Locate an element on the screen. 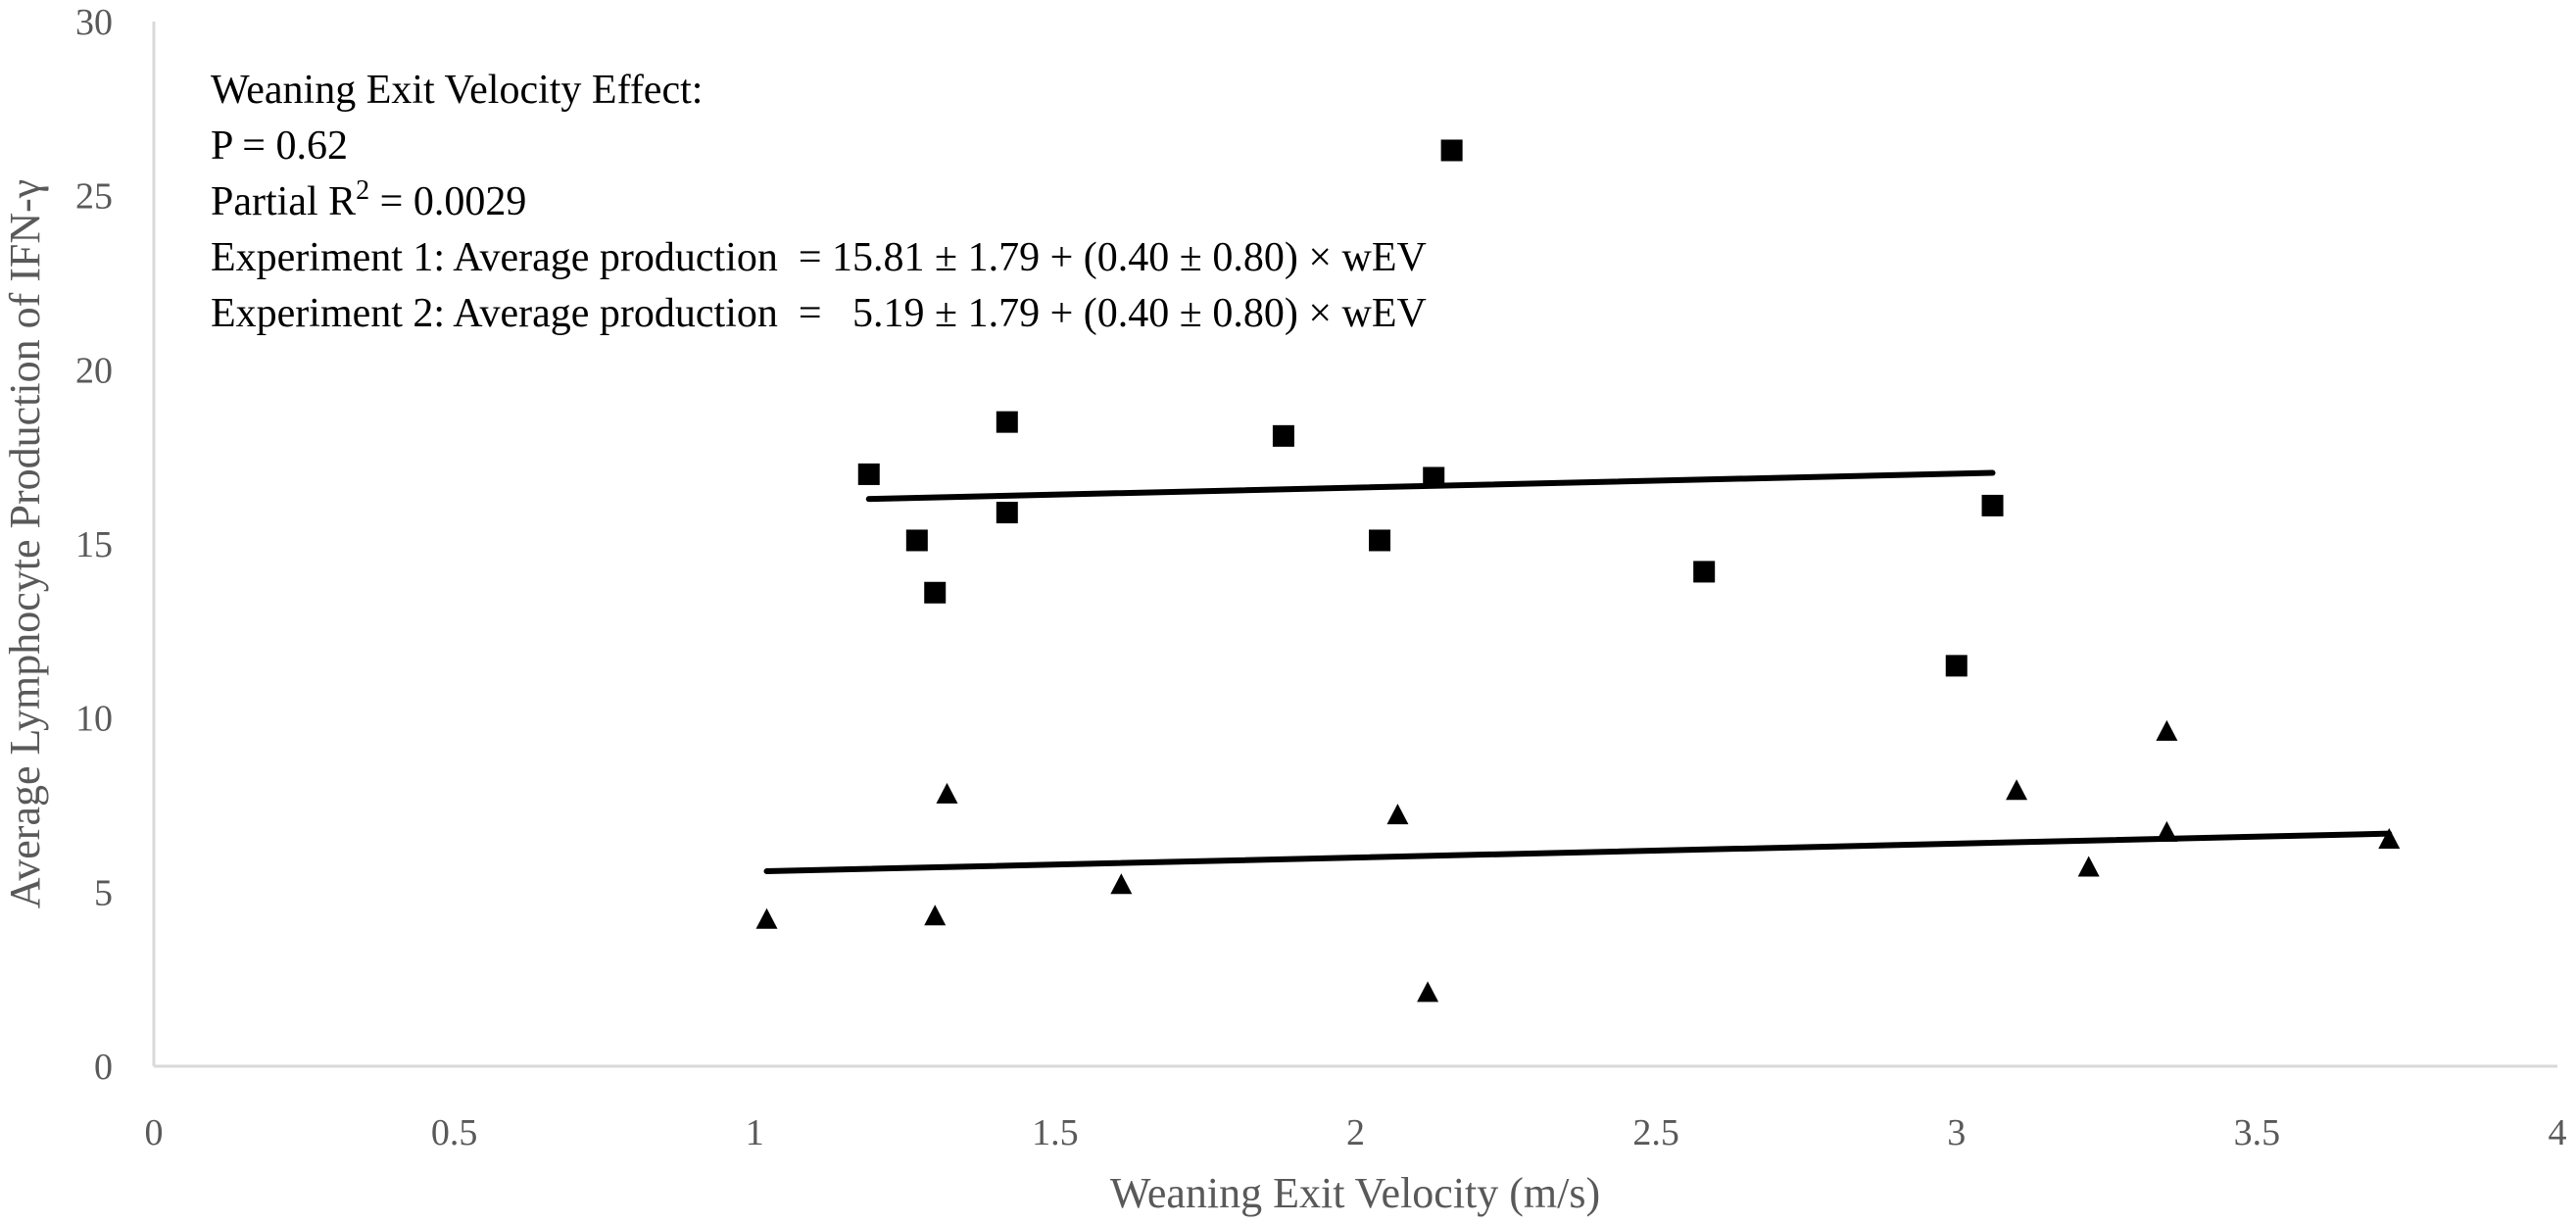 This screenshot has width=2576, height=1224. y-tick-label: 15 is located at coordinates (94, 544).